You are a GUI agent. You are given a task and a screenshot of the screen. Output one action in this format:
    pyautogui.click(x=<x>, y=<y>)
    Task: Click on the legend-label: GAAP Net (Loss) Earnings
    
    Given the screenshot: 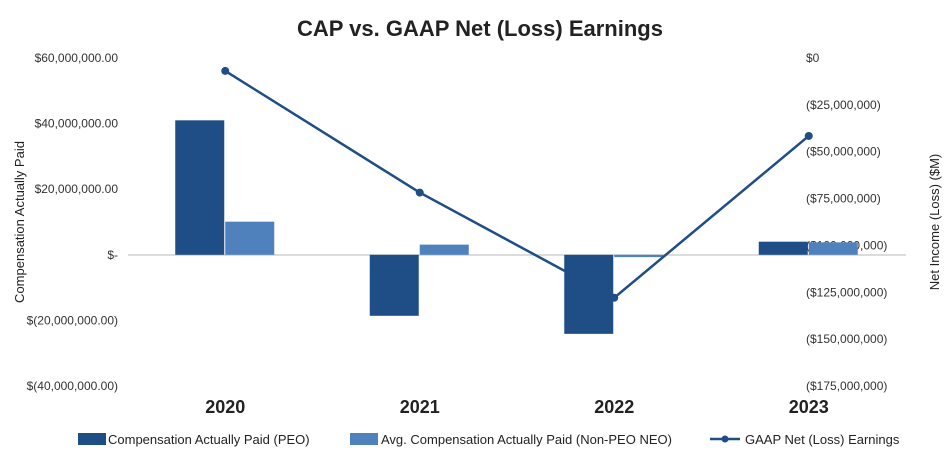 What is the action you would take?
    pyautogui.click(x=822, y=439)
    